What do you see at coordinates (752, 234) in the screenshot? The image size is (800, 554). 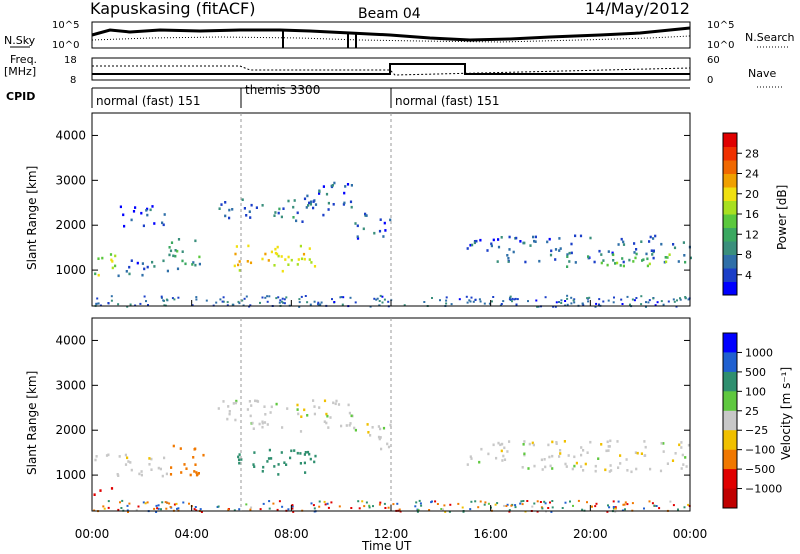 I see `power-colorbar-tick-label: 12` at bounding box center [752, 234].